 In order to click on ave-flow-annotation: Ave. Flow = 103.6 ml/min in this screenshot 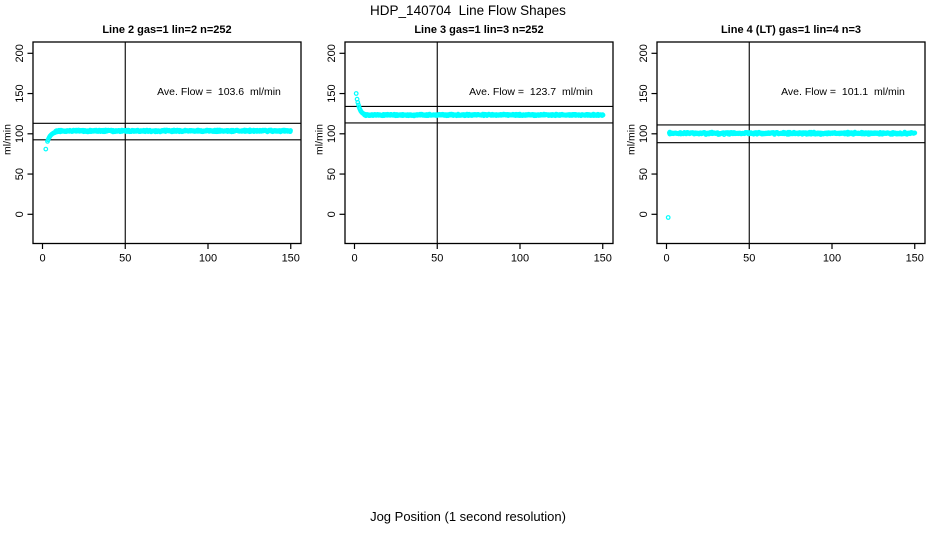, I will do `click(219, 92)`.